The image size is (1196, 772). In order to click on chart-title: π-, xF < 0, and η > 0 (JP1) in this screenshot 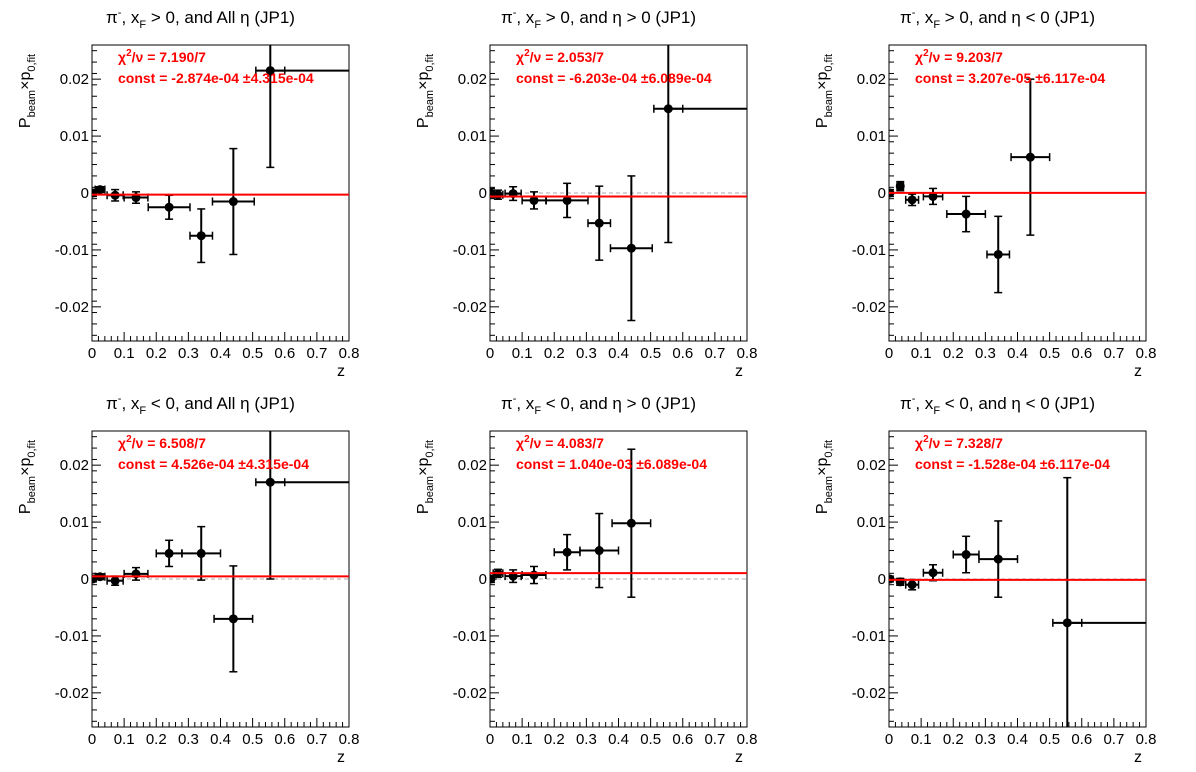, I will do `click(598, 405)`.